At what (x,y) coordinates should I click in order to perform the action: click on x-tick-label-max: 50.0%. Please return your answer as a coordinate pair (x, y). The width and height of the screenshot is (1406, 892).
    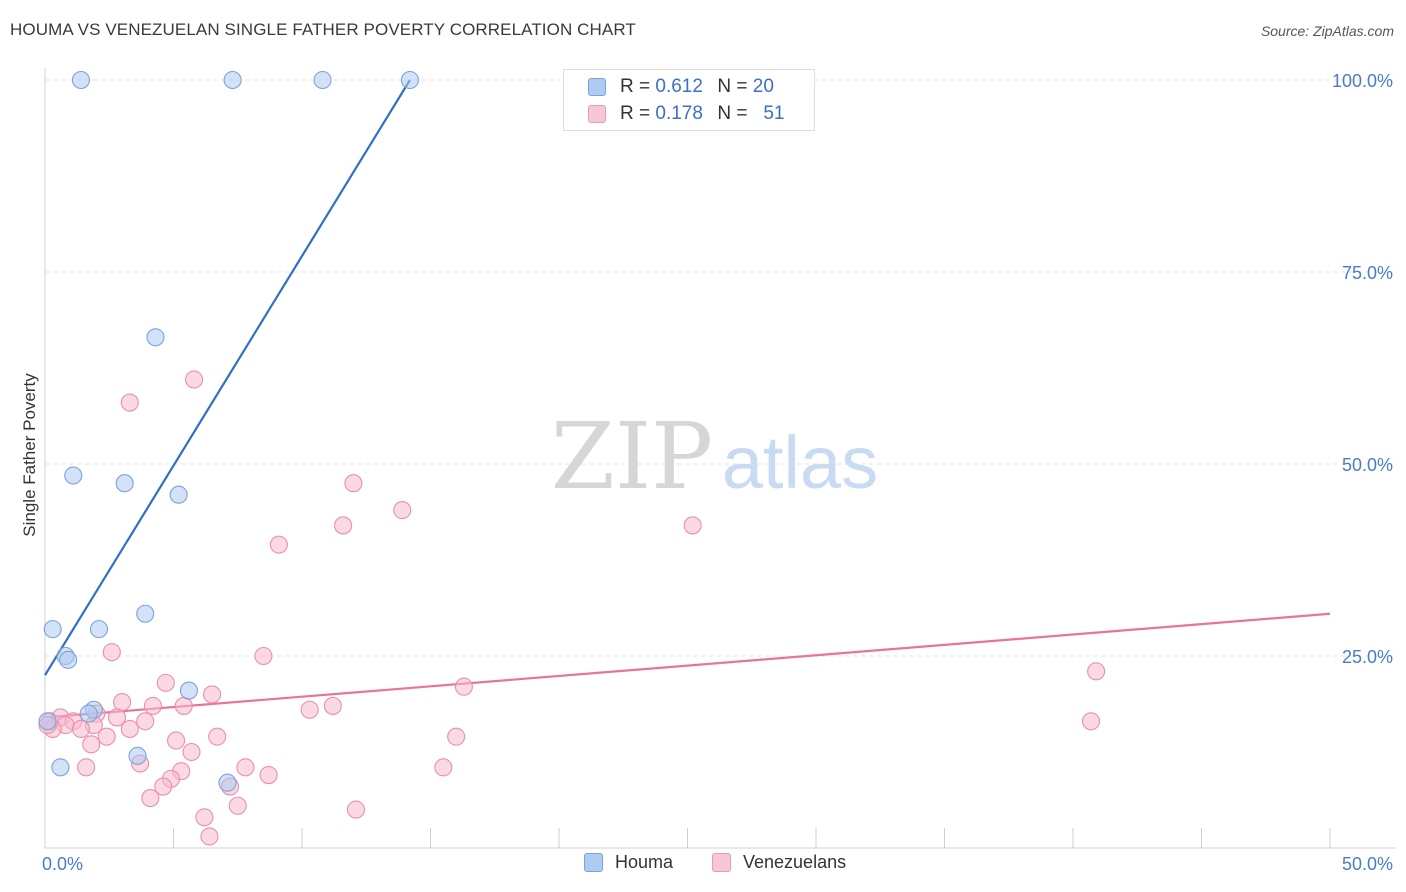
    Looking at the image, I should click on (1367, 864).